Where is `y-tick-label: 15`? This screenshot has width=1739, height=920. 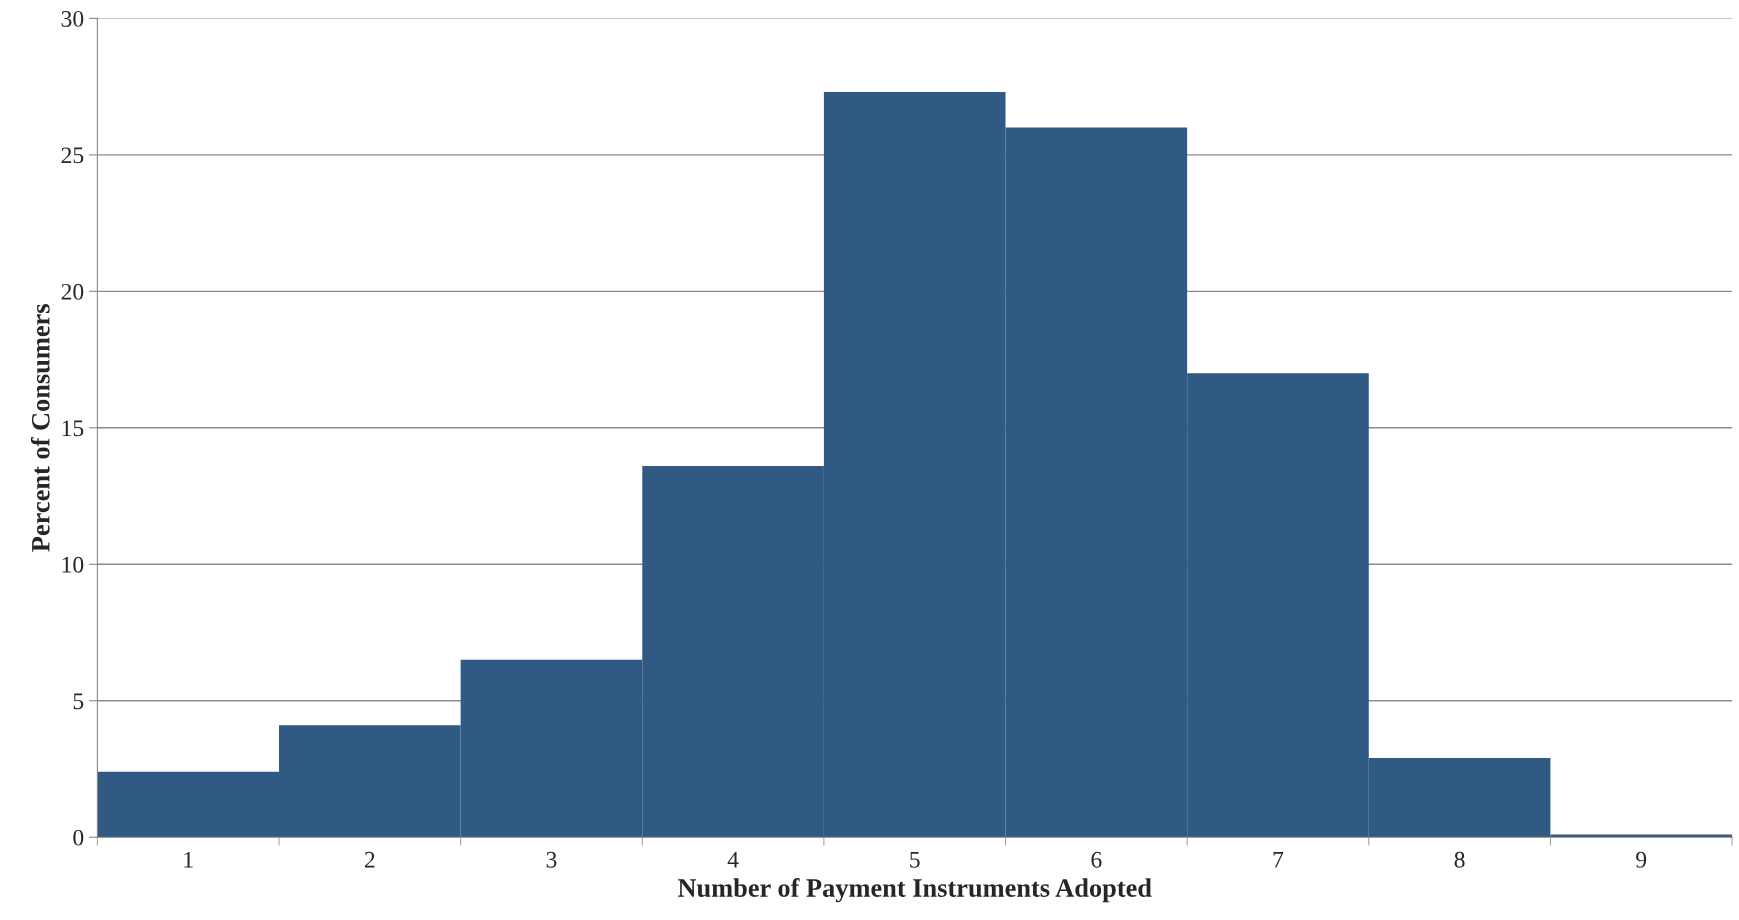 y-tick-label: 15 is located at coordinates (73, 428).